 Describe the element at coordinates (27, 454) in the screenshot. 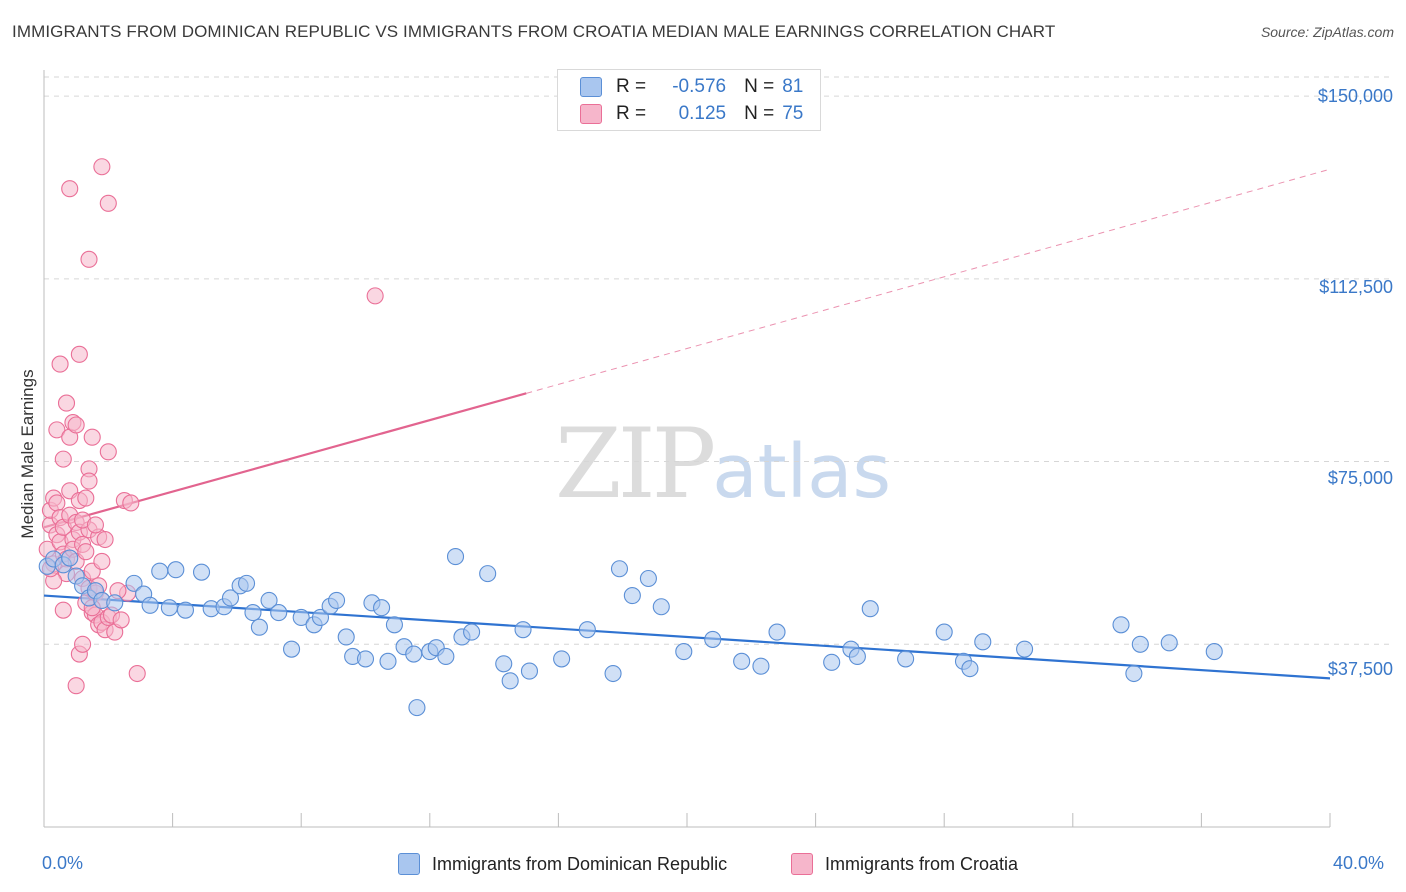

I see `y-axis-label: Median Male Earnings` at that location.